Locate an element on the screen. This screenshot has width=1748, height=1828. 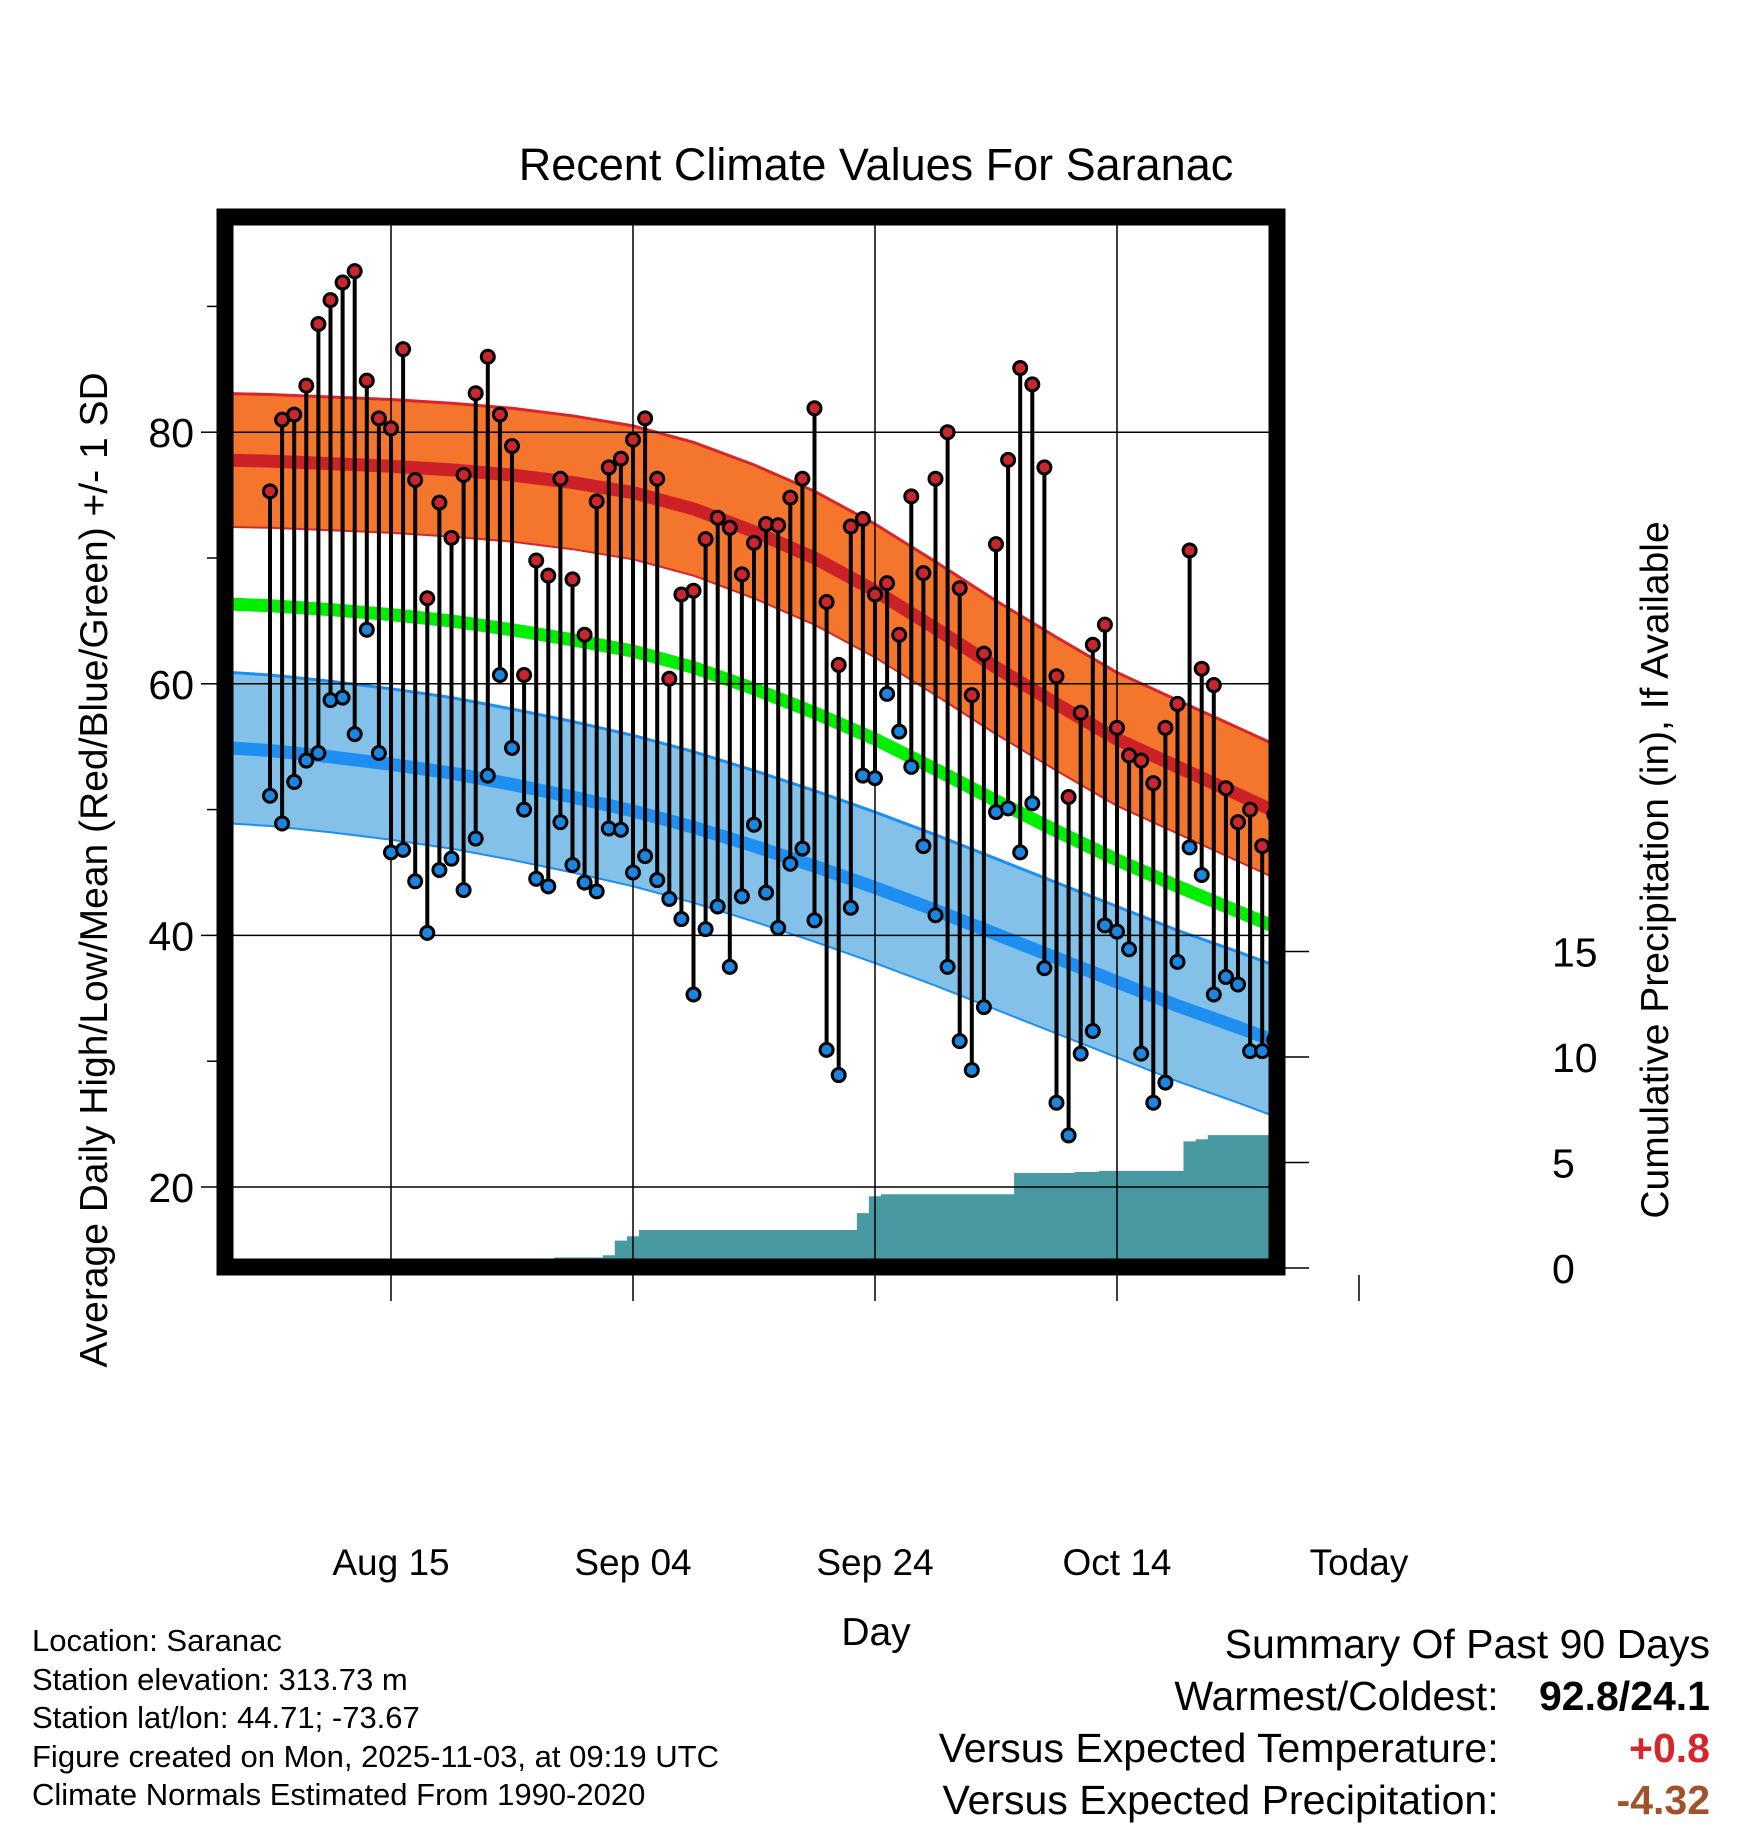
y2-tick-label: 5 is located at coordinates (1563, 1164).